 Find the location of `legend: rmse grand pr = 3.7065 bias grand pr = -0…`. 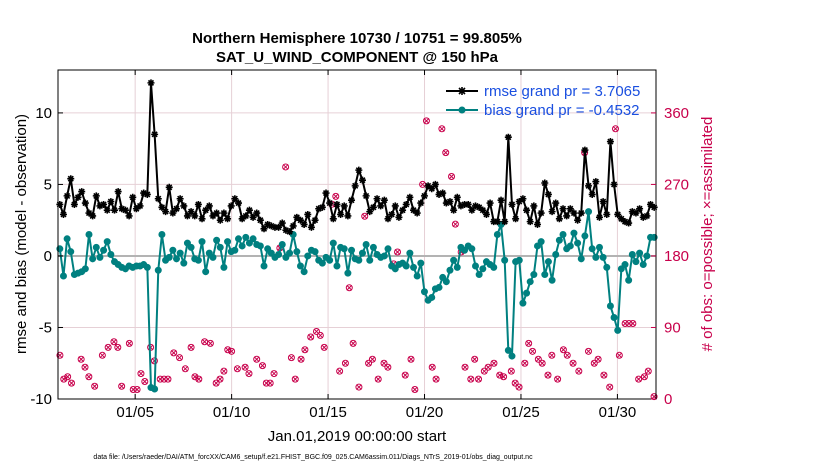

legend: rmse grand pr = 3.7065 bias grand pr = -0… is located at coordinates (543, 101).